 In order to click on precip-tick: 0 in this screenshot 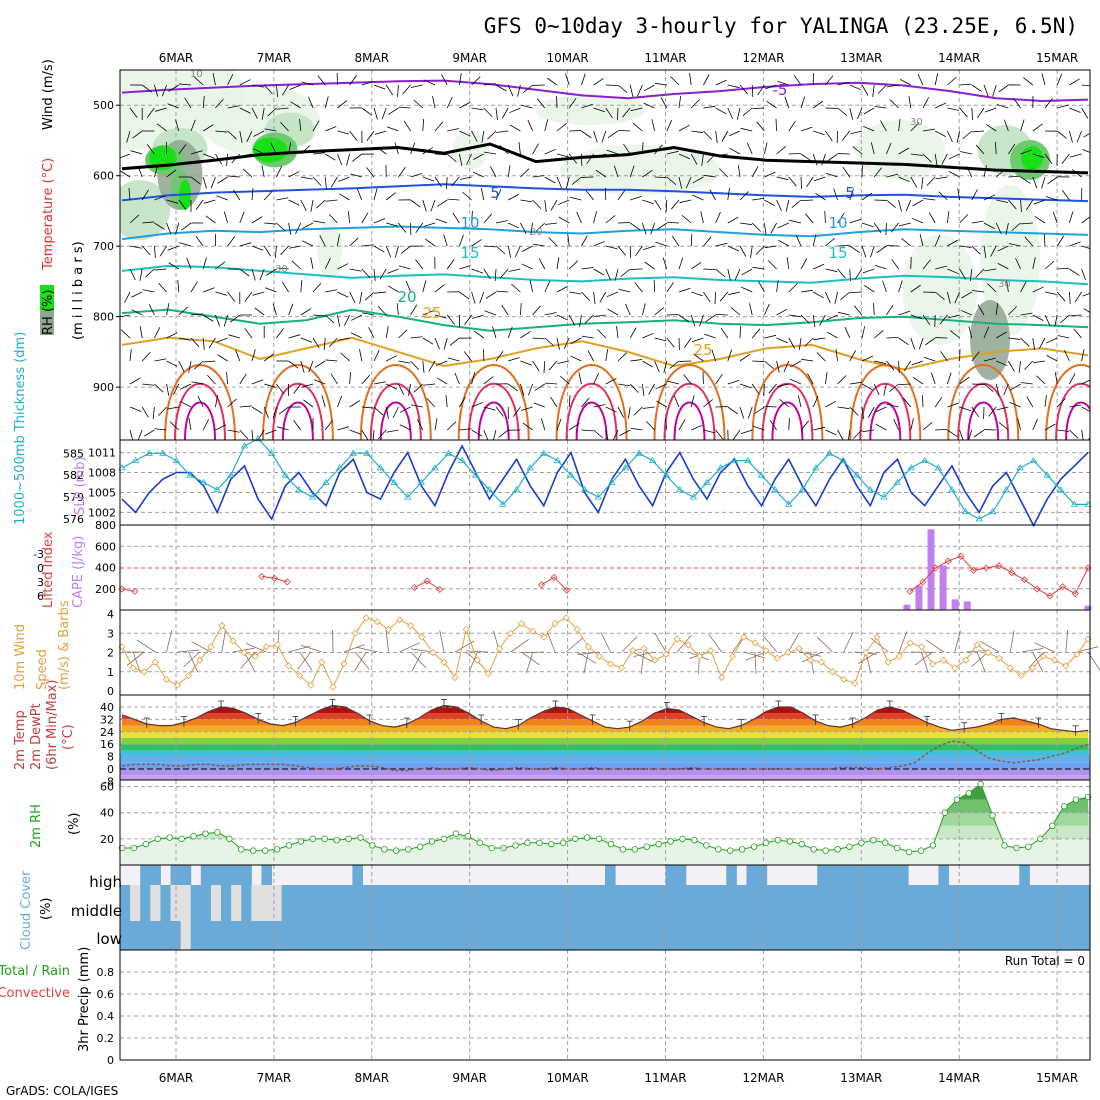, I will do `click(110, 1060)`.